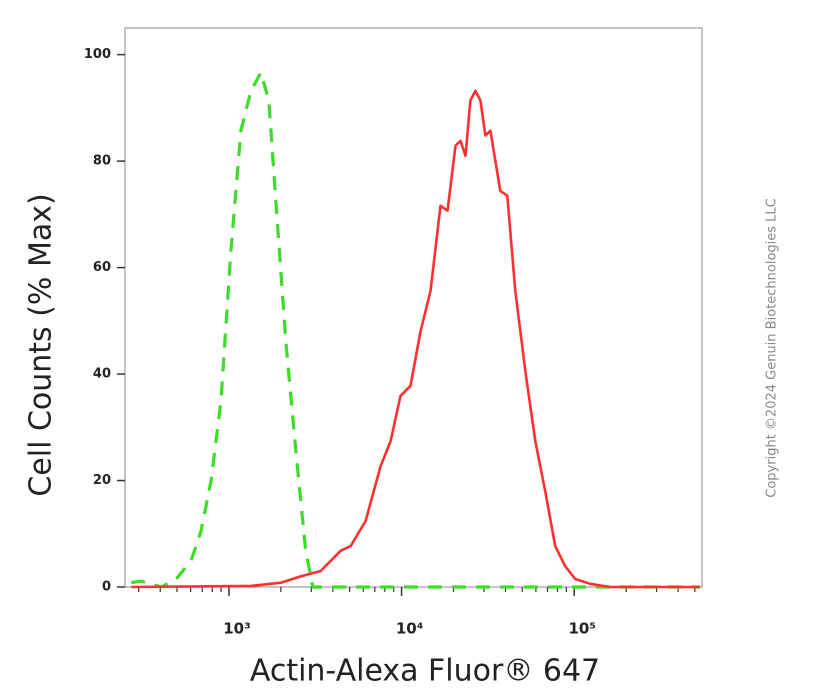 The width and height of the screenshot is (814, 700). Describe the element at coordinates (236, 629) in the screenshot. I see `x-tick-label: 10³` at that location.